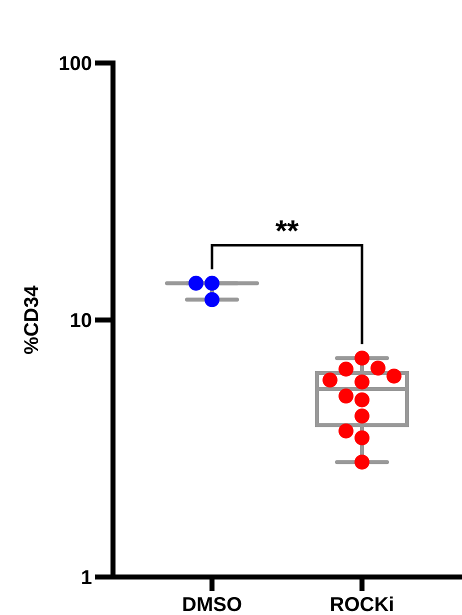  Describe the element at coordinates (81, 321) in the screenshot. I see `y-tick-label: 10` at that location.